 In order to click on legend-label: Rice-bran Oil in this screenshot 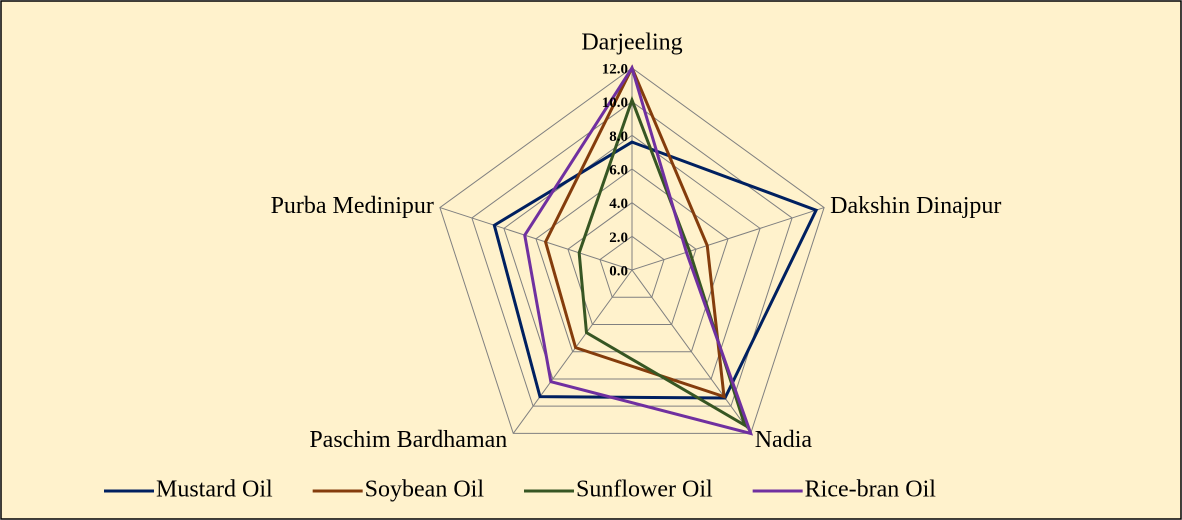, I will do `click(871, 490)`.